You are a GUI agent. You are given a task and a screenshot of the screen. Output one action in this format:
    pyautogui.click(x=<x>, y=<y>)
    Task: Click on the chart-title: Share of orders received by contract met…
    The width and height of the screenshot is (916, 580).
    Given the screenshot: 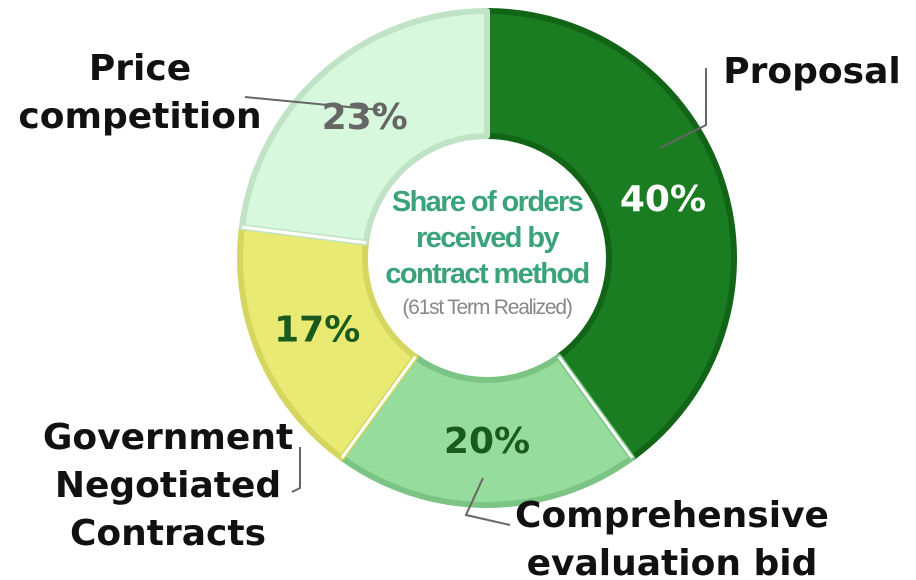 What is the action you would take?
    pyautogui.click(x=487, y=238)
    